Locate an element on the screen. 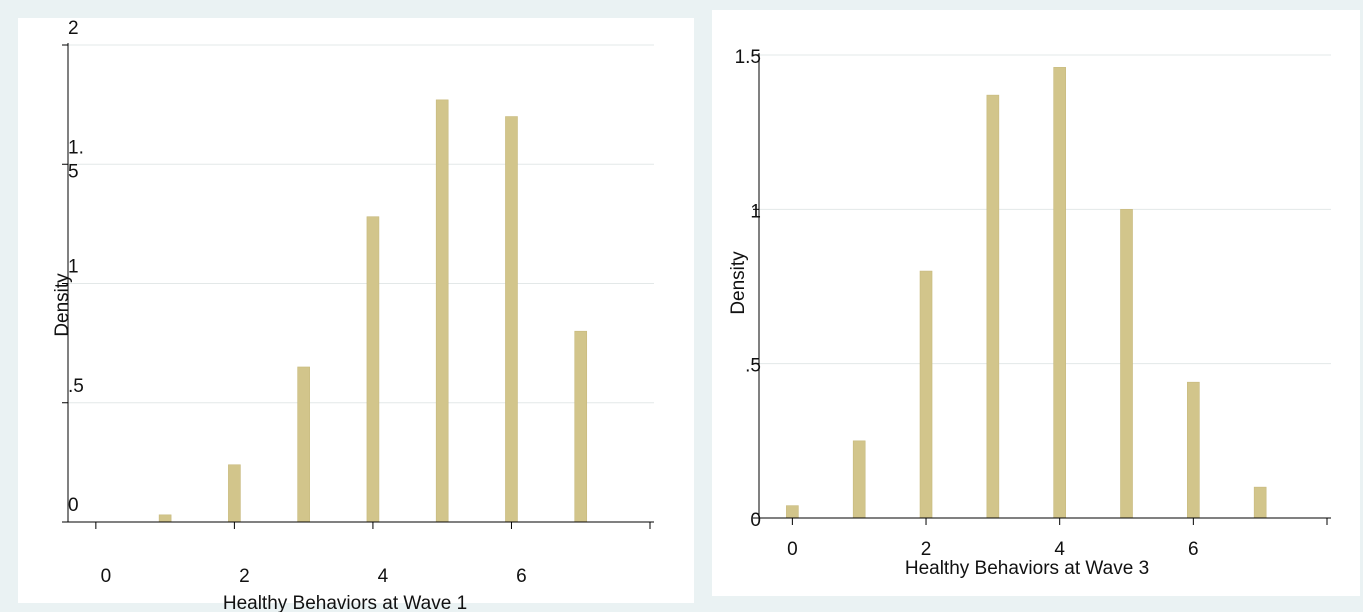 The width and height of the screenshot is (1363, 612). y-tick-label: 2 is located at coordinates (73, 28).